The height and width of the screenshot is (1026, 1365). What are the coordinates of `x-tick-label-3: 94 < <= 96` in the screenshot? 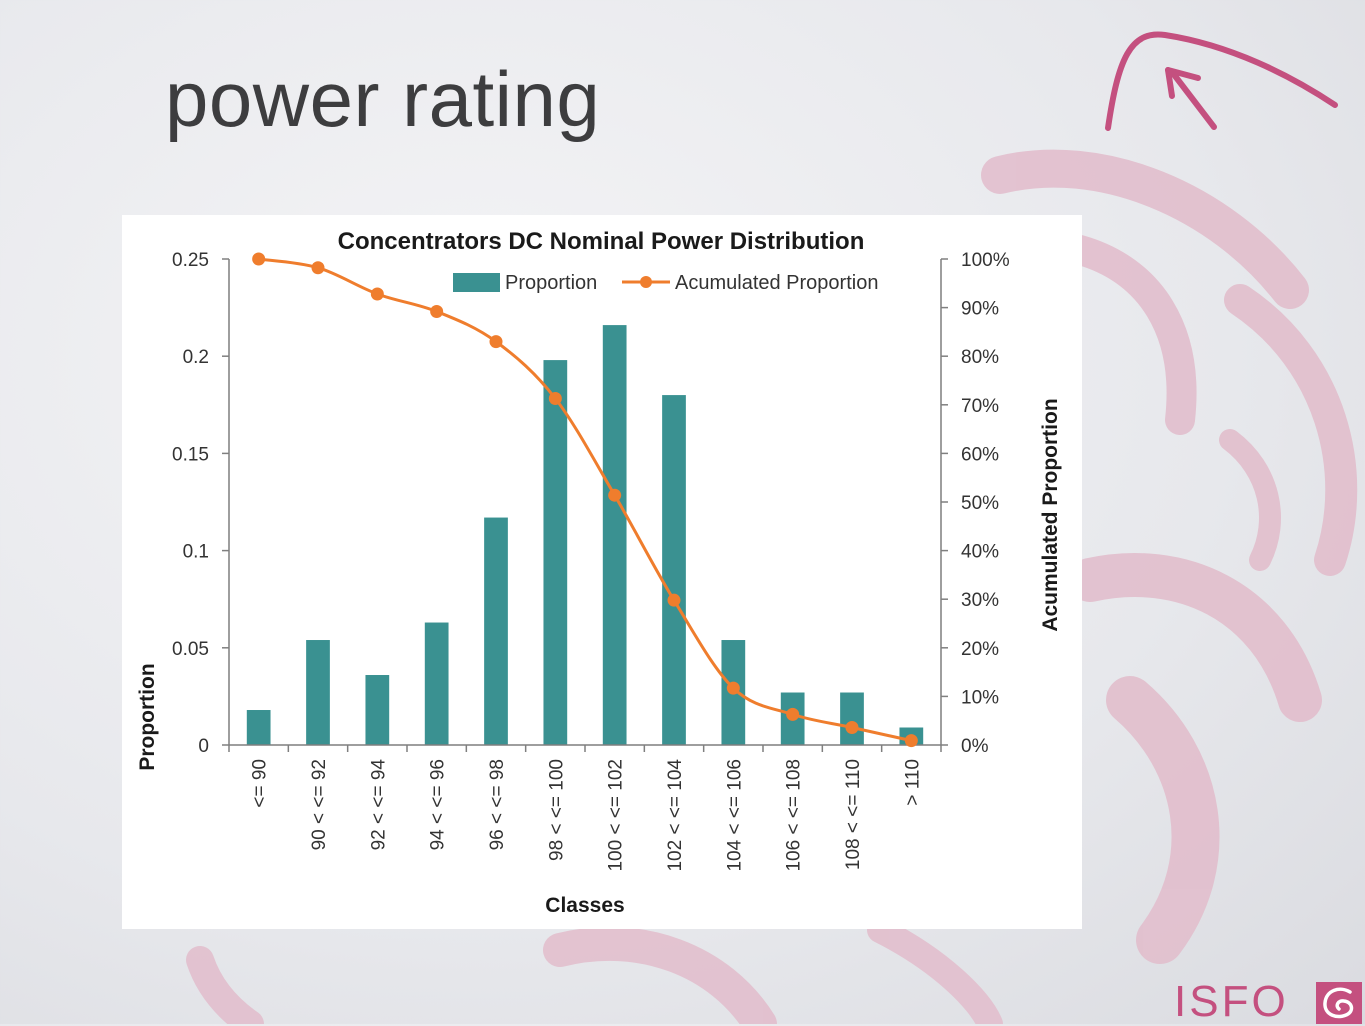 It's located at (438, 804).